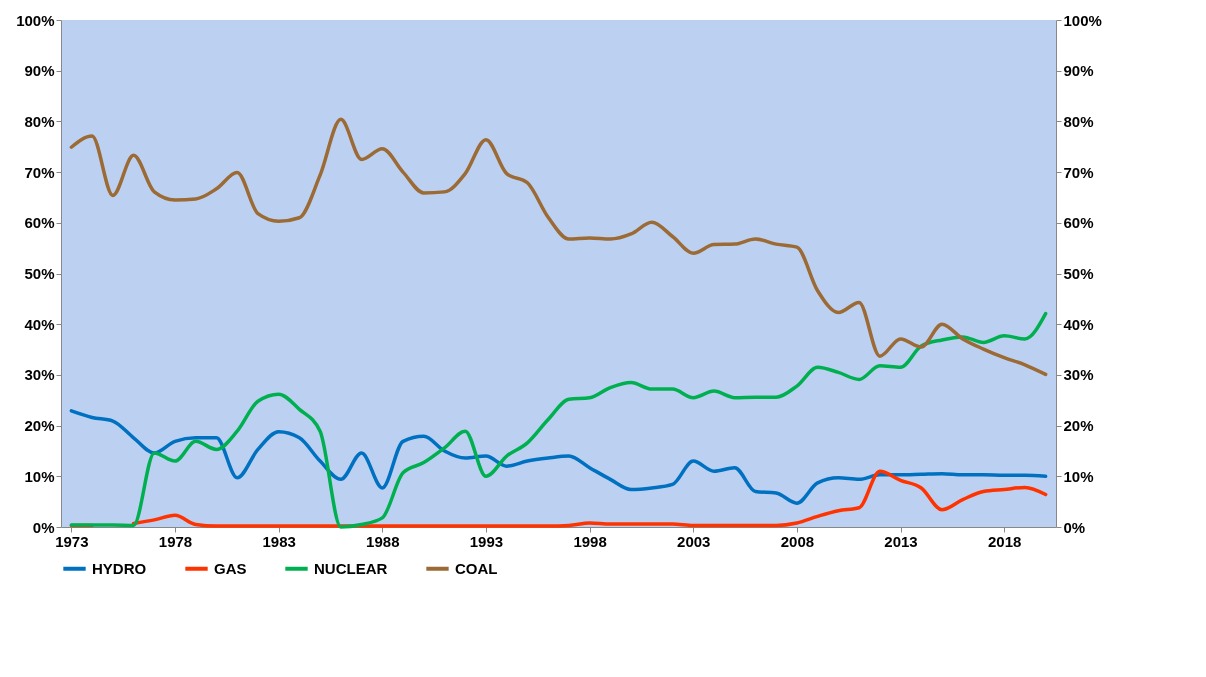  What do you see at coordinates (1078, 375) in the screenshot?
I see `y2-tick-label: 30%` at bounding box center [1078, 375].